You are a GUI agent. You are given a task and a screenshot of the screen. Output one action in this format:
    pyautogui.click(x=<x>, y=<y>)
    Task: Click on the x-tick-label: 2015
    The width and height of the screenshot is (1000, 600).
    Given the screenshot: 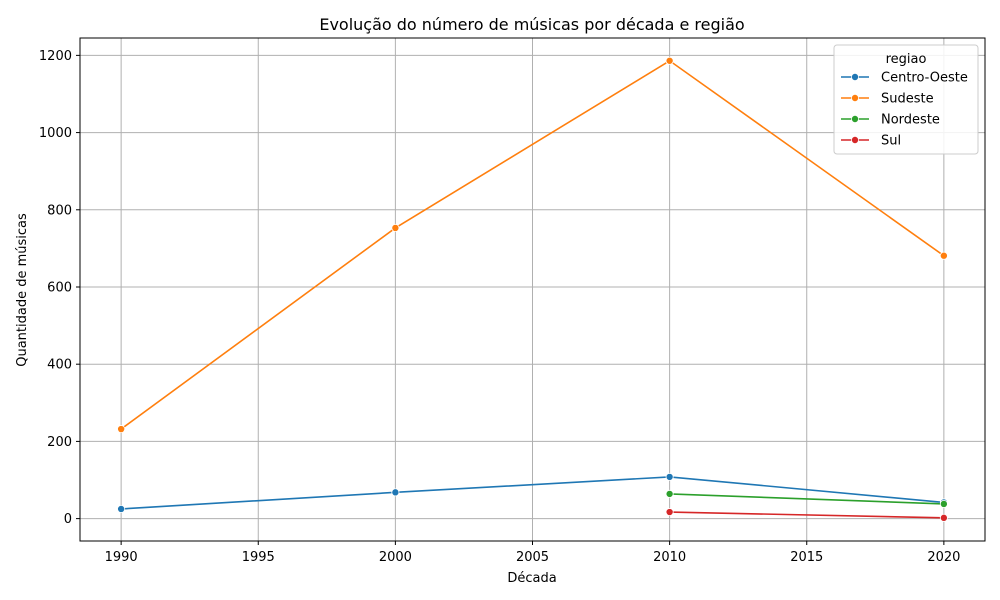 What is the action you would take?
    pyautogui.click(x=806, y=557)
    